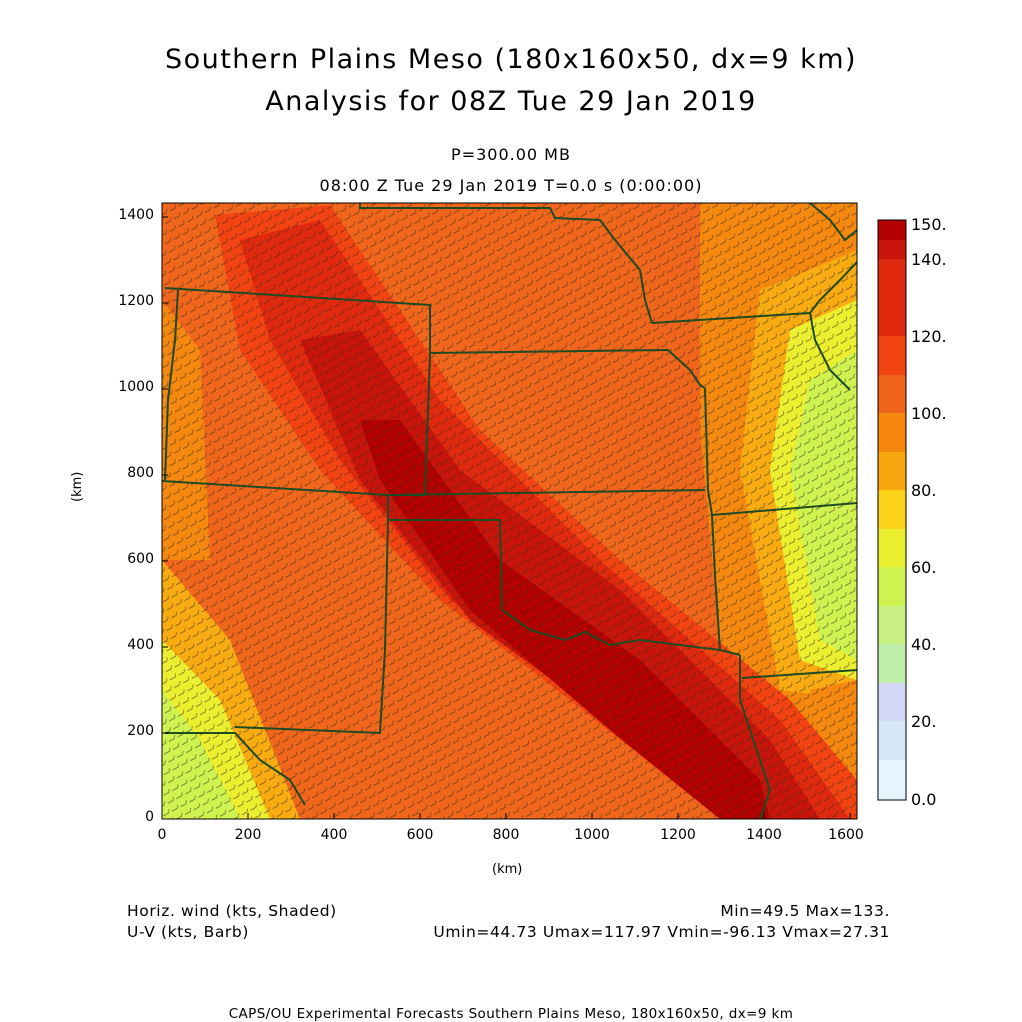  Describe the element at coordinates (846, 835) in the screenshot. I see `x-tick-label: 1600` at that location.